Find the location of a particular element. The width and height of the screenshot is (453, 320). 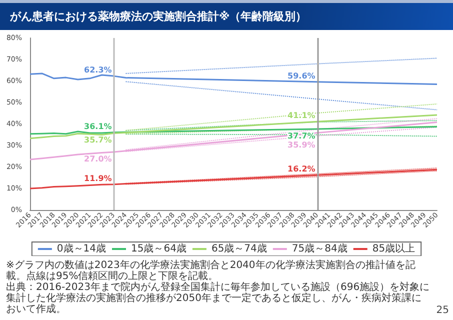

data-label: 35.7% is located at coordinates (98, 140).